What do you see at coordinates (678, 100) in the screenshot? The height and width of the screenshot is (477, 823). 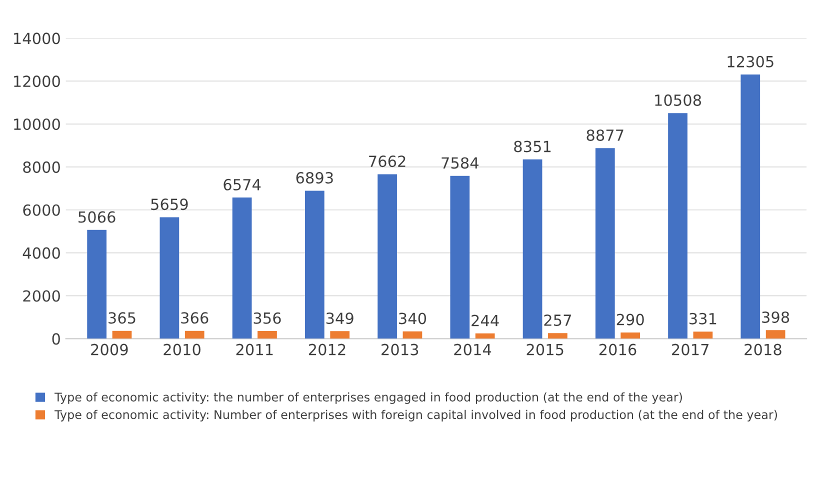 I see `data-label: 10508` at bounding box center [678, 100].